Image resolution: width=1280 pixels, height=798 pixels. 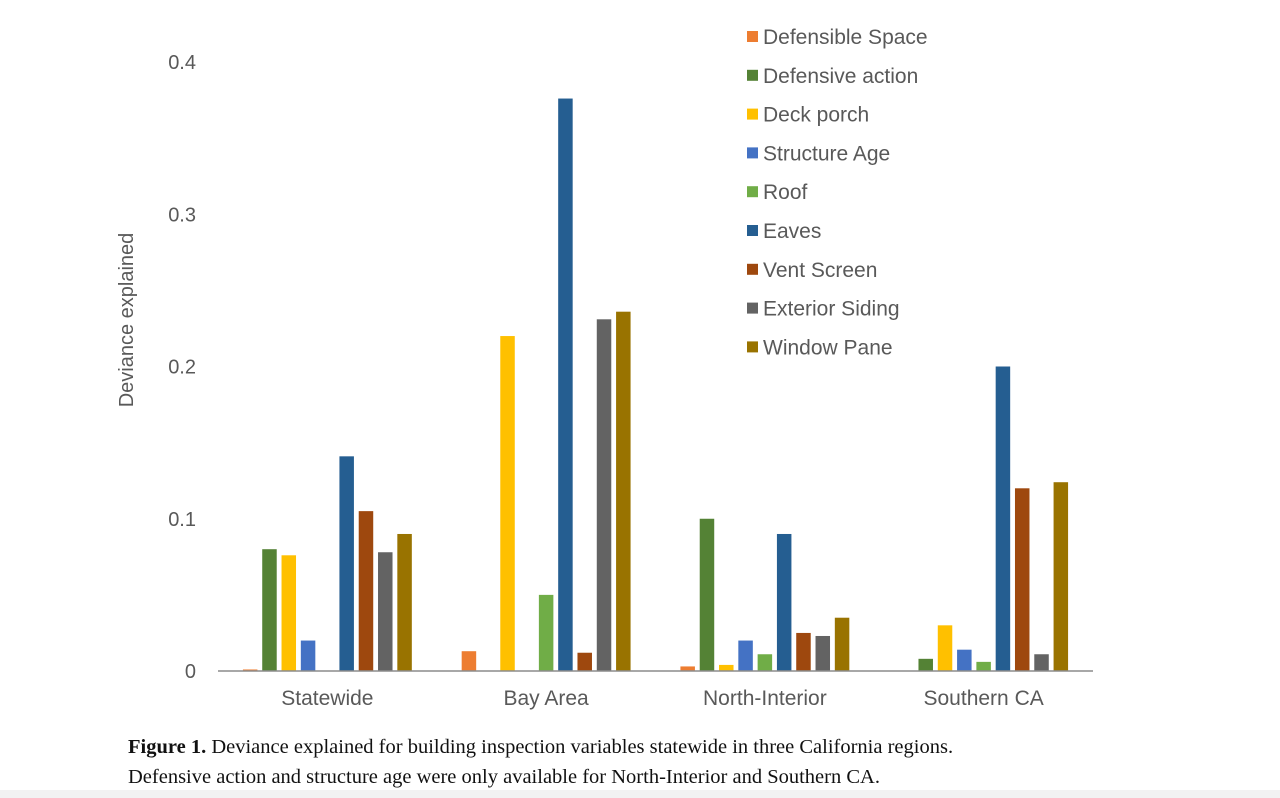 What do you see at coordinates (826, 153) in the screenshot?
I see `legend-label: Structure Age` at bounding box center [826, 153].